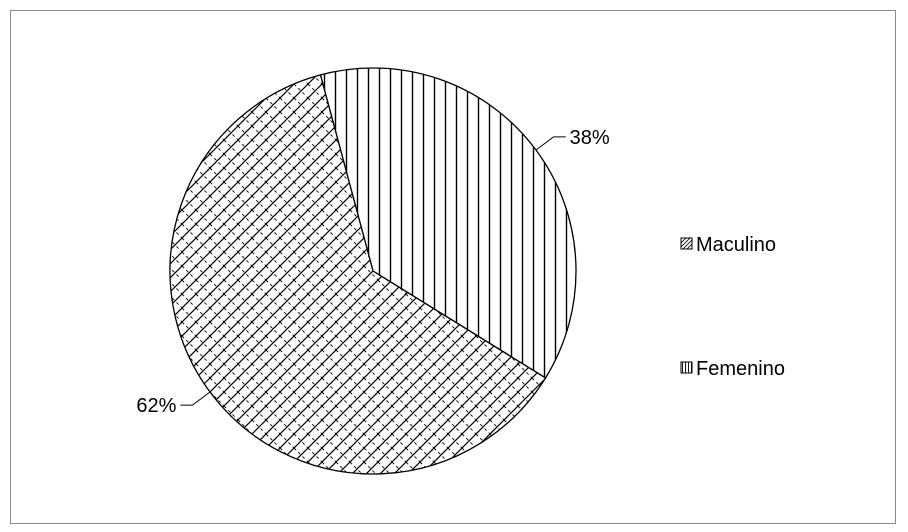 The width and height of the screenshot is (908, 532). What do you see at coordinates (195, 398) in the screenshot?
I see `leader-line-maculino` at bounding box center [195, 398].